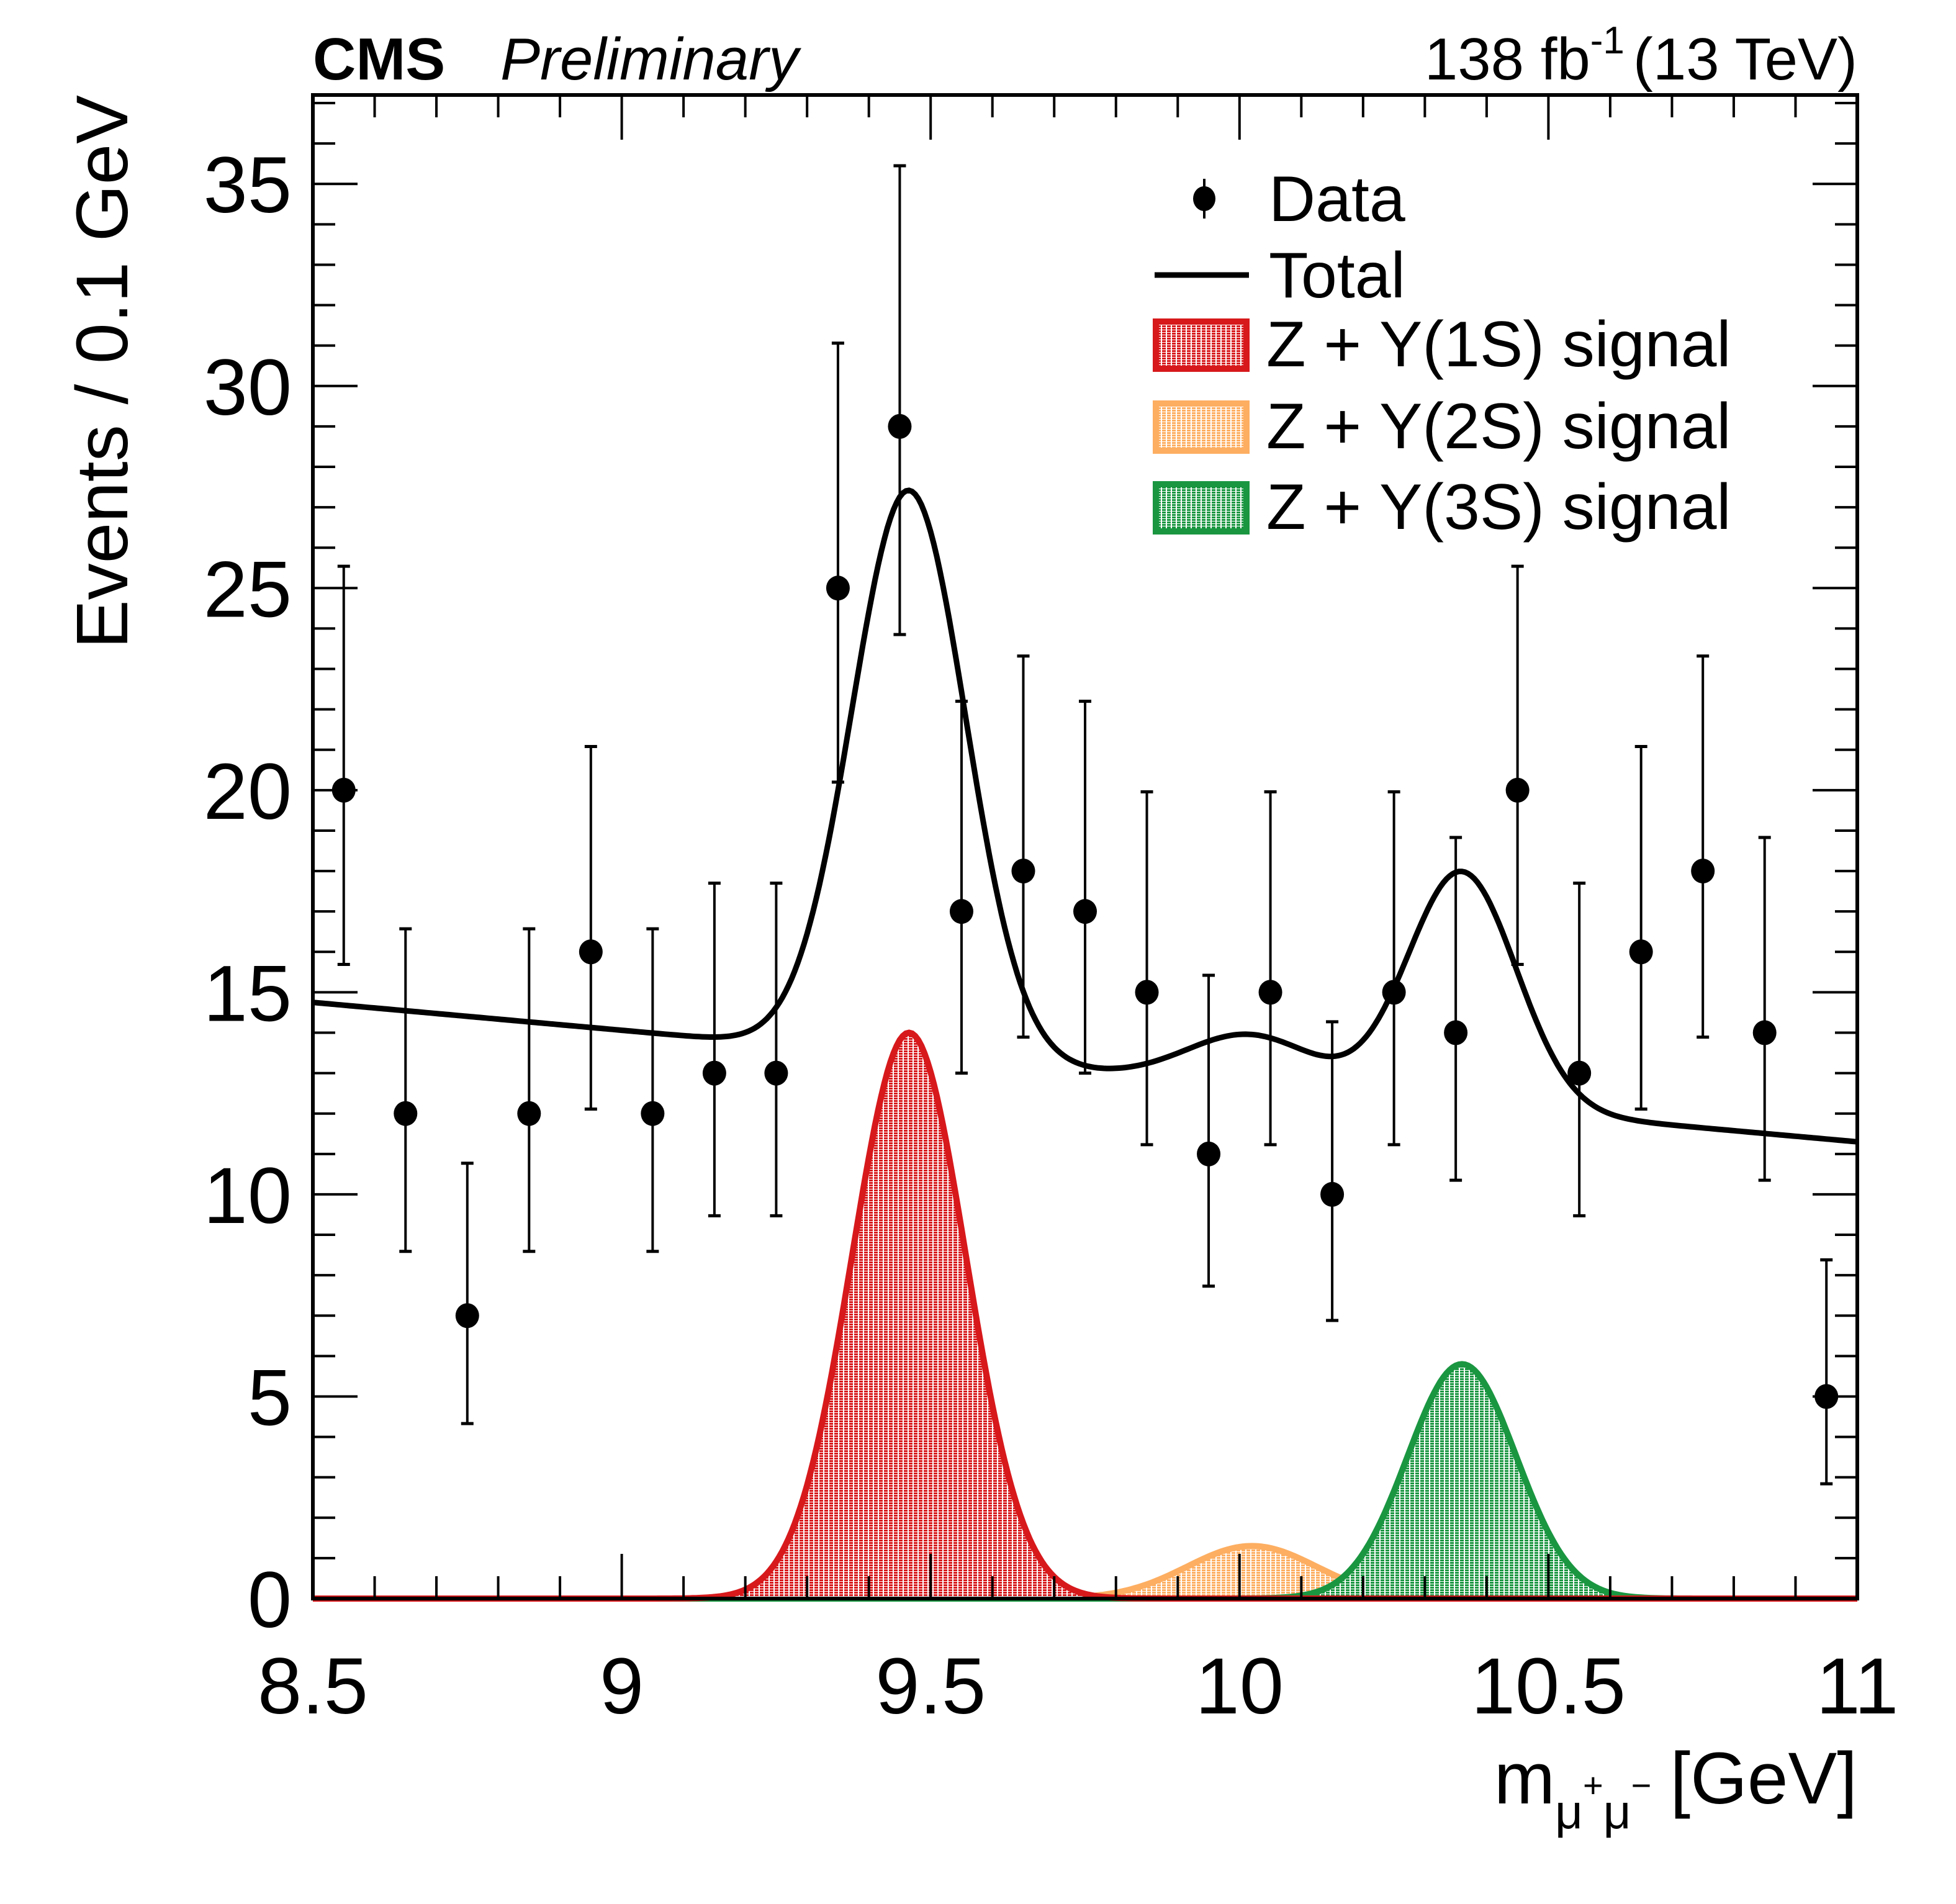  What do you see at coordinates (1498, 426) in the screenshot?
I see `legend-label-2s: Z + Υ(2S) signal` at bounding box center [1498, 426].